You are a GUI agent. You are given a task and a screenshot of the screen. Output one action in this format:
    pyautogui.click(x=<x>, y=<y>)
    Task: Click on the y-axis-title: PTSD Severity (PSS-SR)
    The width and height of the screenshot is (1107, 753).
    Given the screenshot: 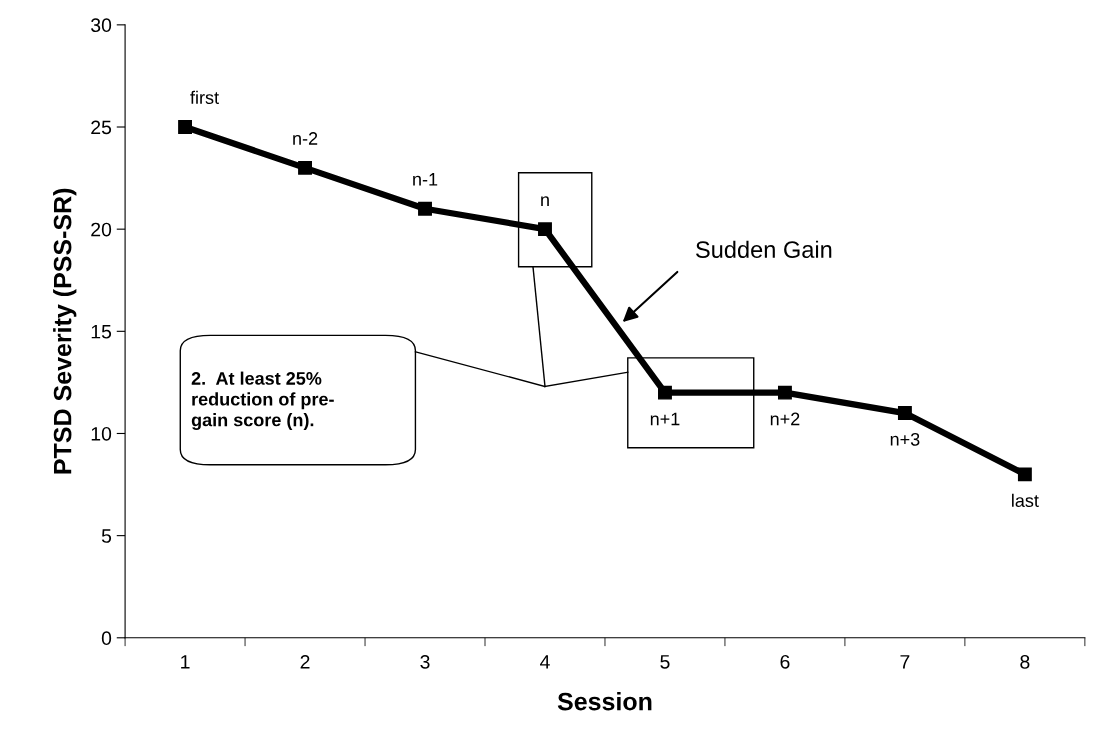 What is the action you would take?
    pyautogui.click(x=65, y=331)
    